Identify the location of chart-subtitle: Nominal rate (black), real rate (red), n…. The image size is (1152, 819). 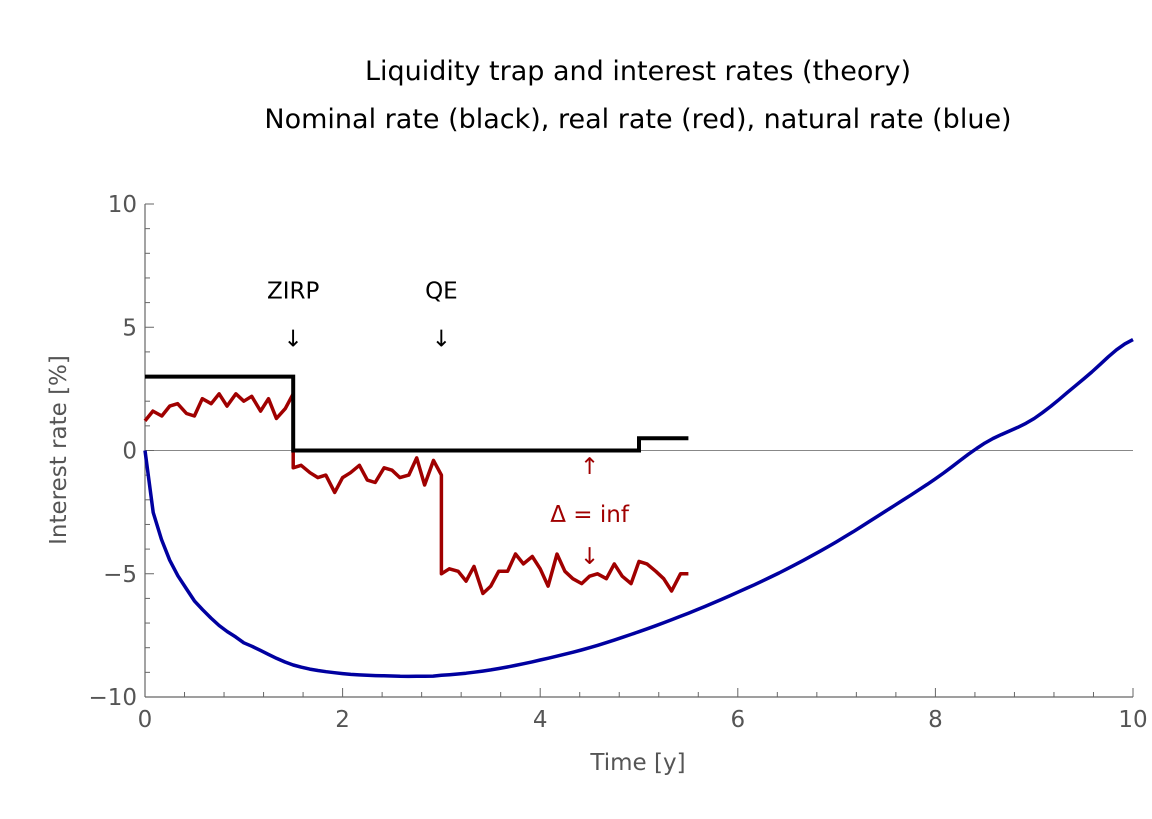
(637, 119).